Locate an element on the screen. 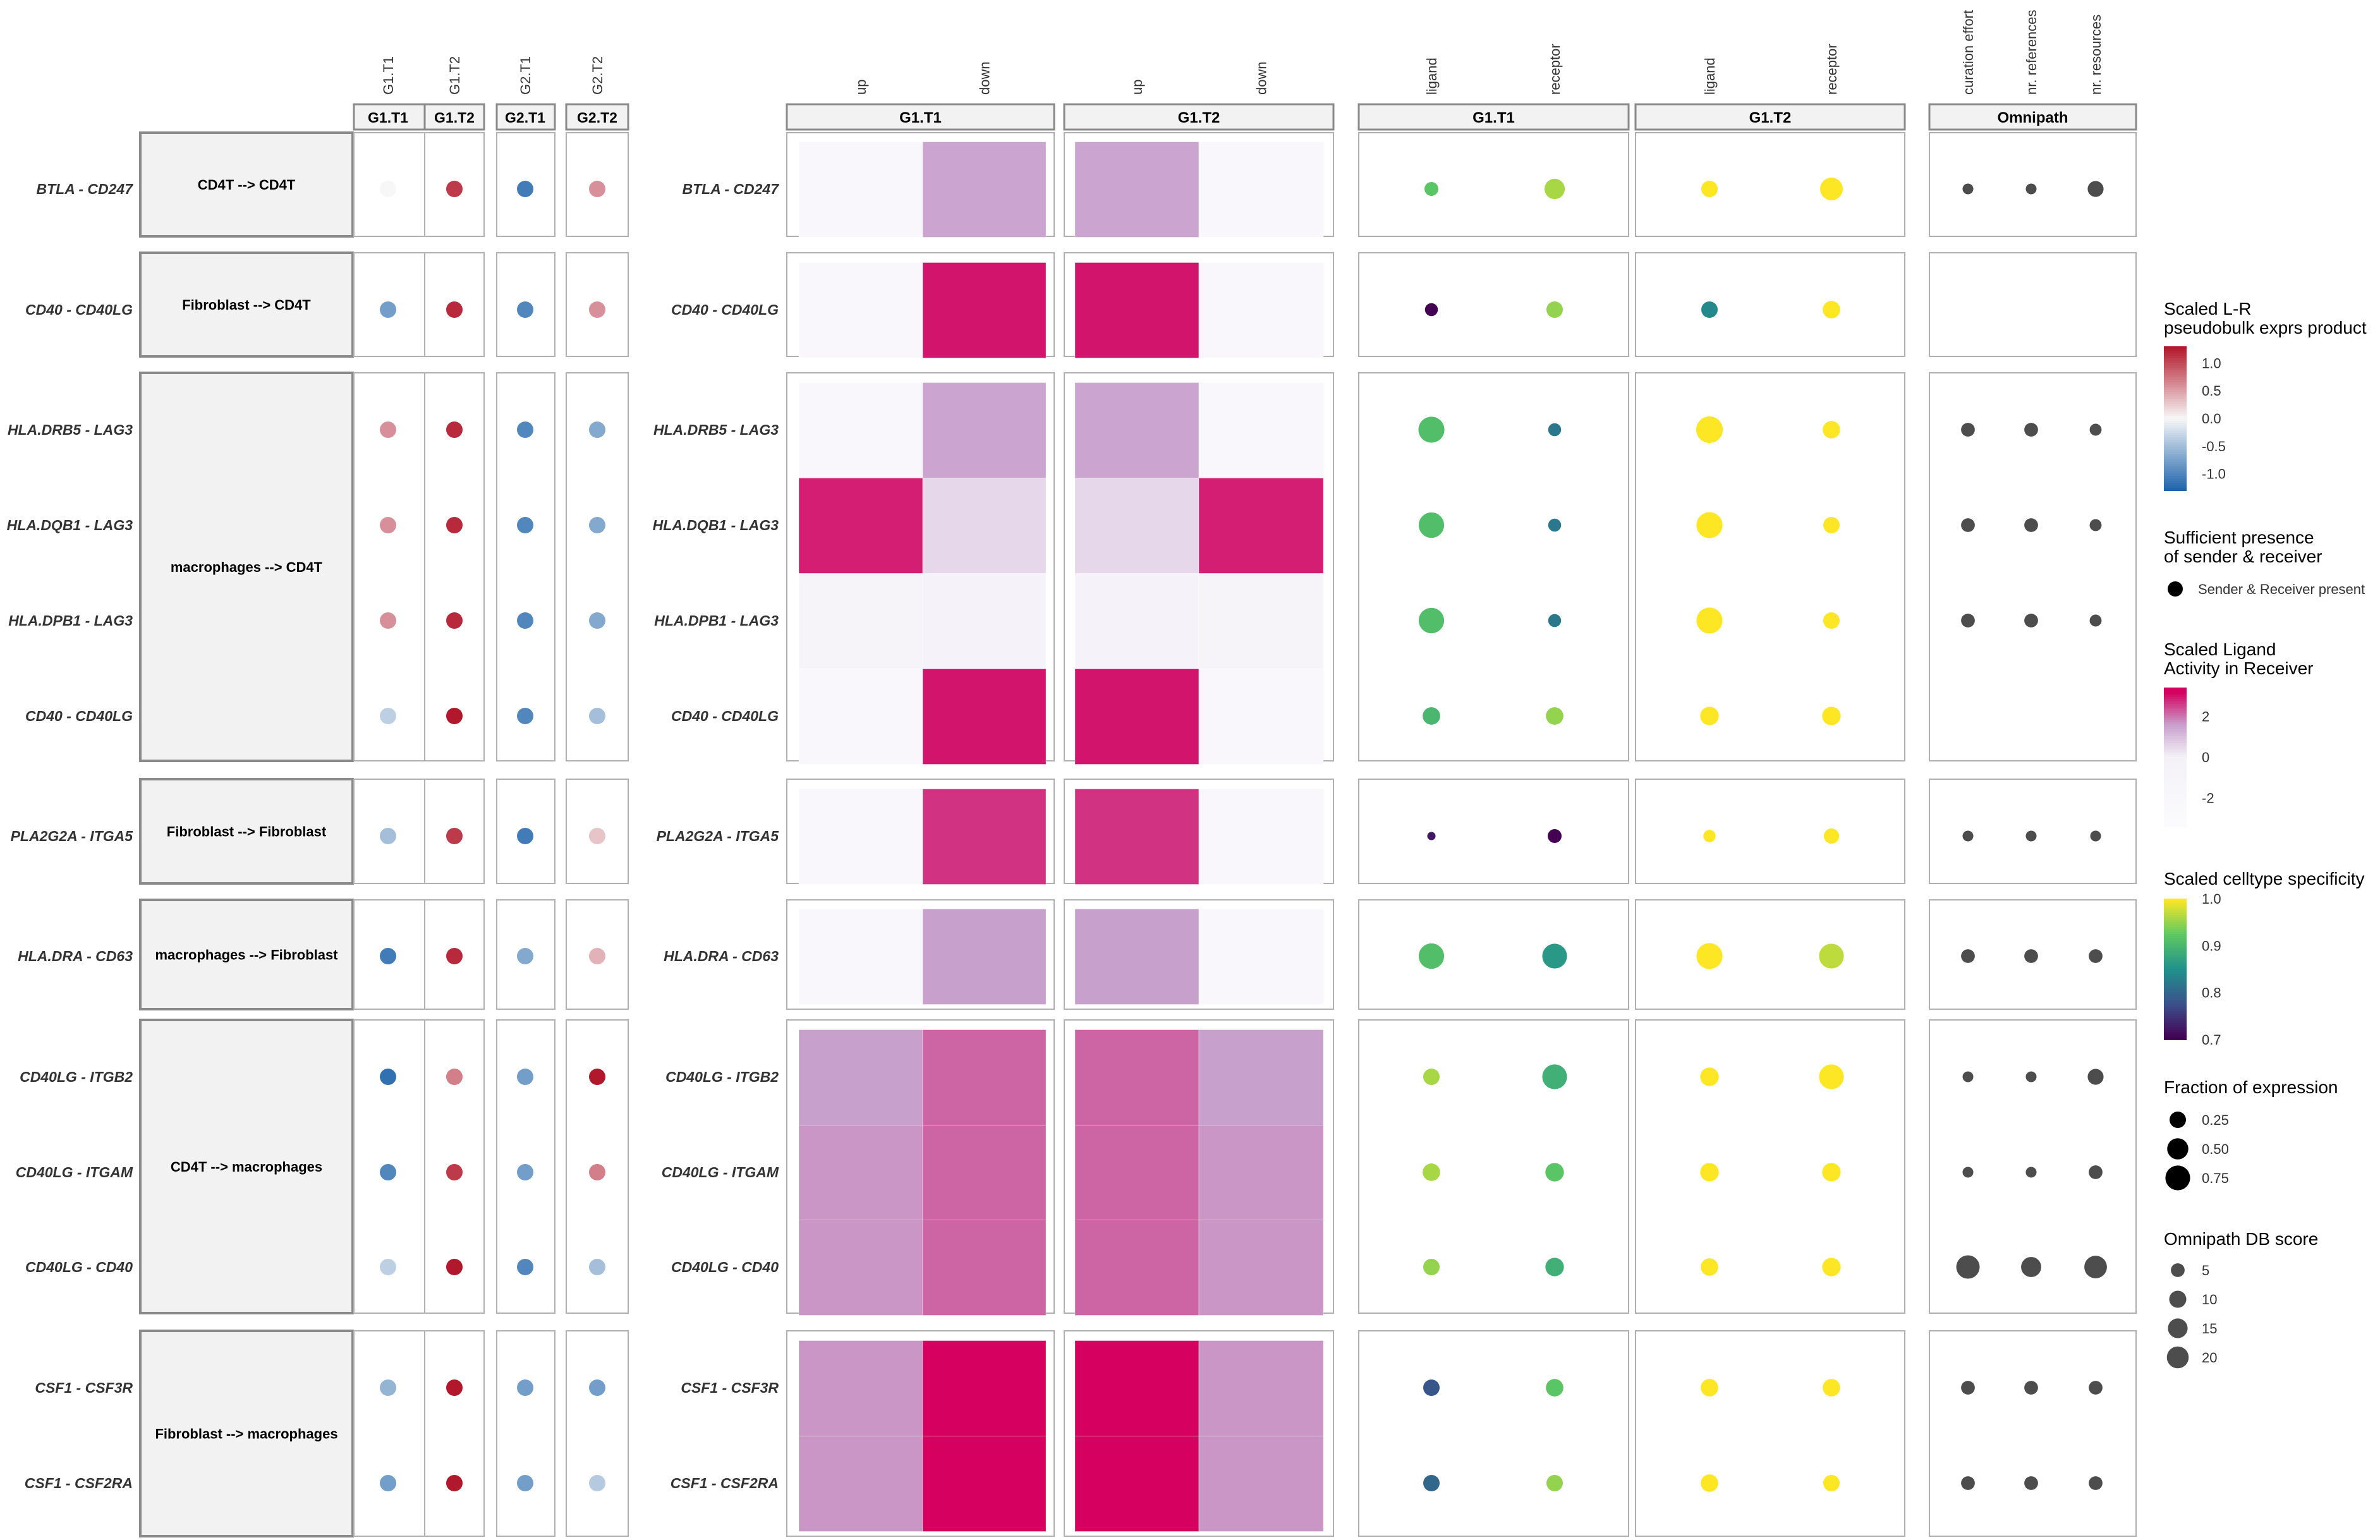 Image resolution: width=2380 pixels, height=1540 pixels. specificity-facet-label: G1.T2 is located at coordinates (1770, 117).